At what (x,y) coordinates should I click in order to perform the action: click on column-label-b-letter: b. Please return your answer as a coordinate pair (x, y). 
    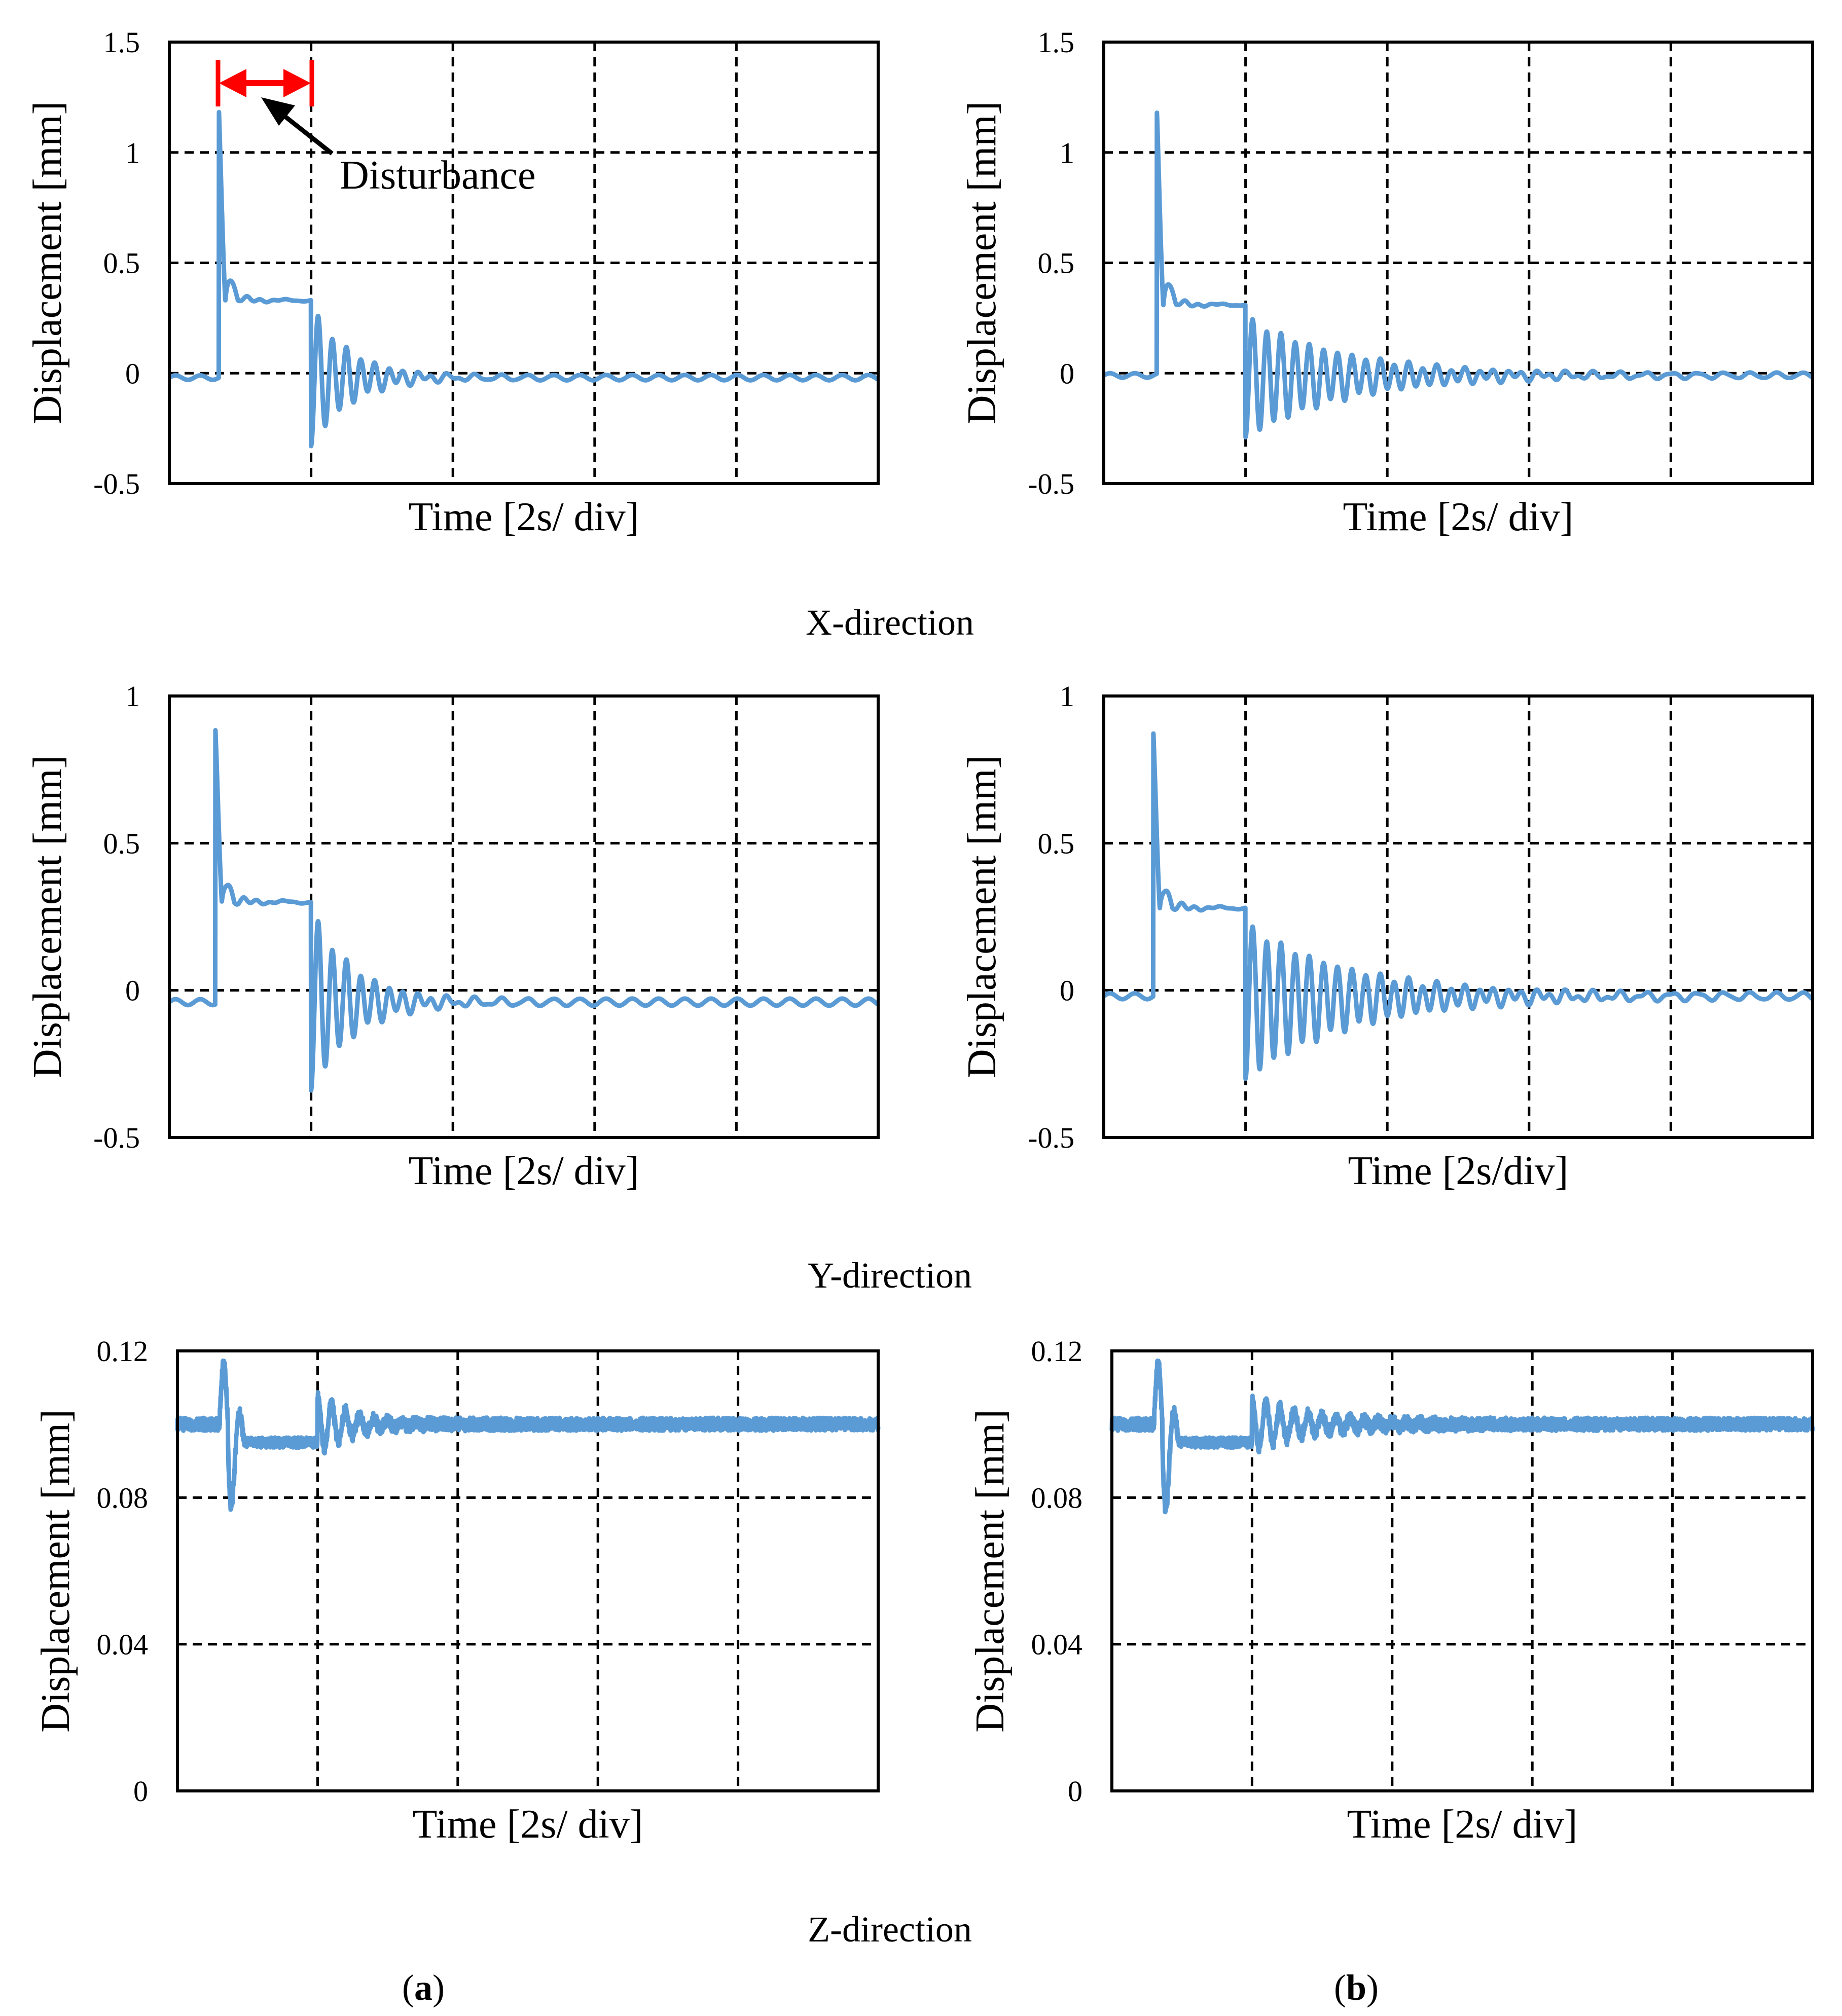
    Looking at the image, I should click on (1356, 1987).